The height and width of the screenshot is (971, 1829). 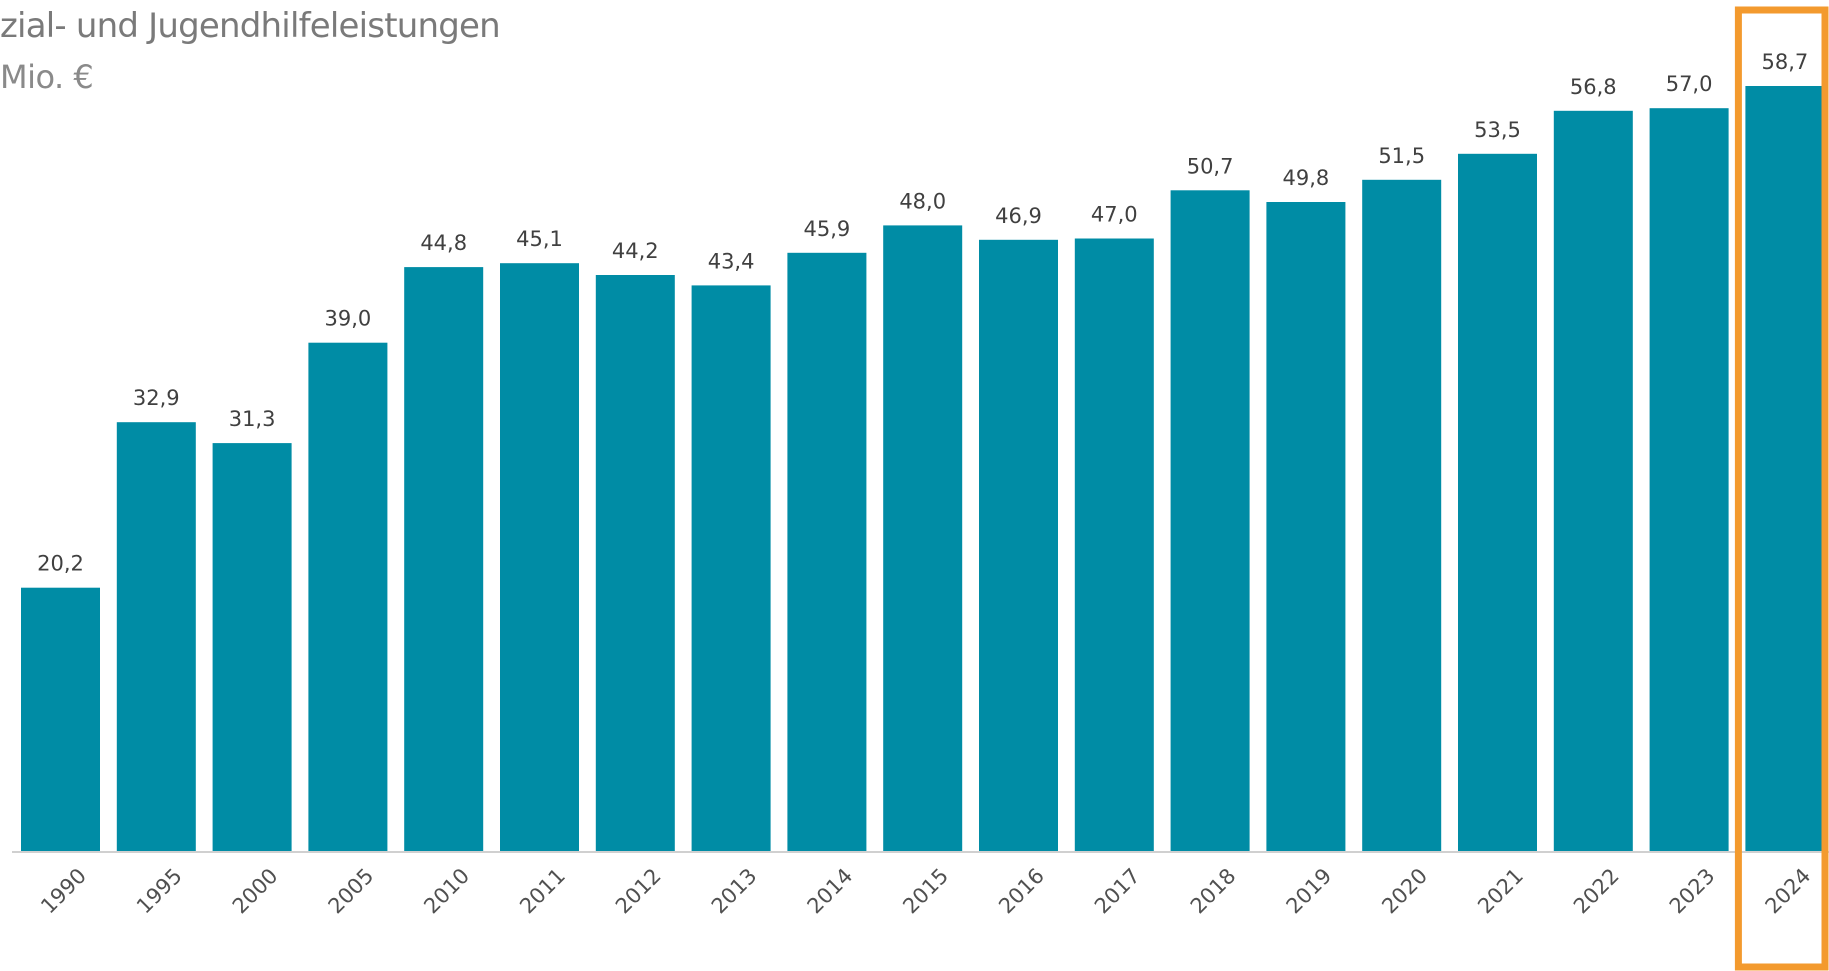 What do you see at coordinates (60, 564) in the screenshot?
I see `value-label-1990: 20,2` at bounding box center [60, 564].